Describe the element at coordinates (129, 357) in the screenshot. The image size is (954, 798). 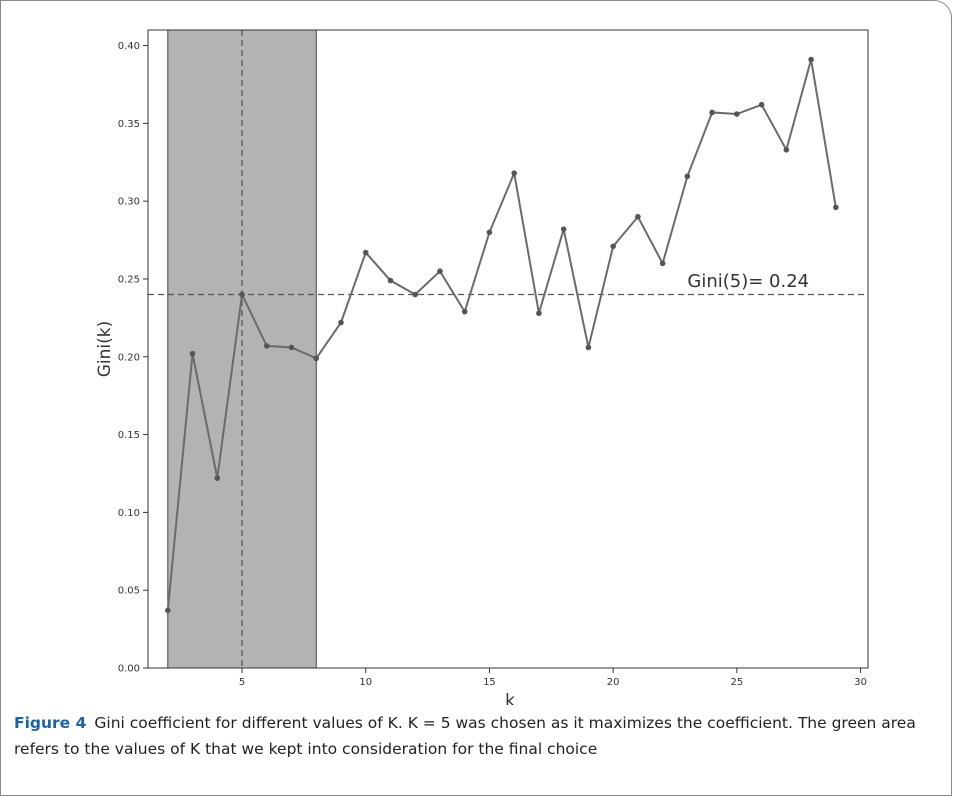
I see `y-tick-label: 0.20` at that location.